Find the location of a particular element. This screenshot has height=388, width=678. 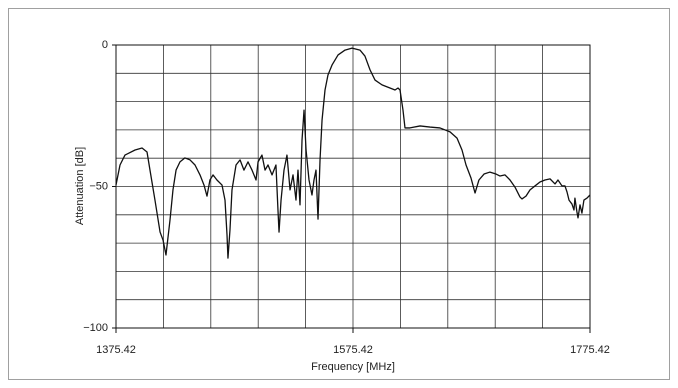

x-tick-label: 1375.42 is located at coordinates (116, 350).